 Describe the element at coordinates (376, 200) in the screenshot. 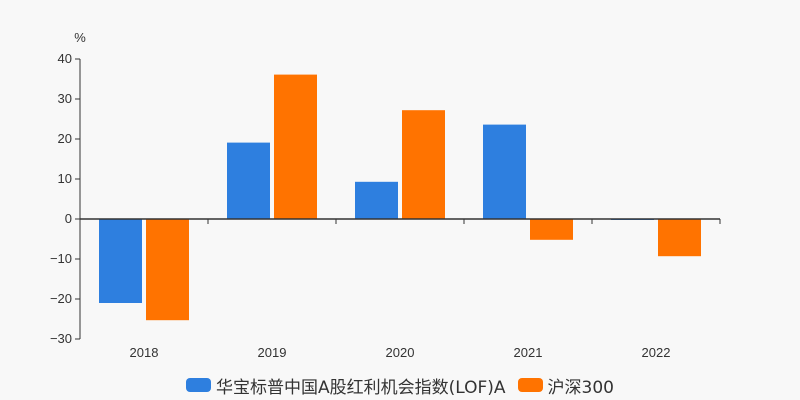

I see `bar-2020-fund` at that location.